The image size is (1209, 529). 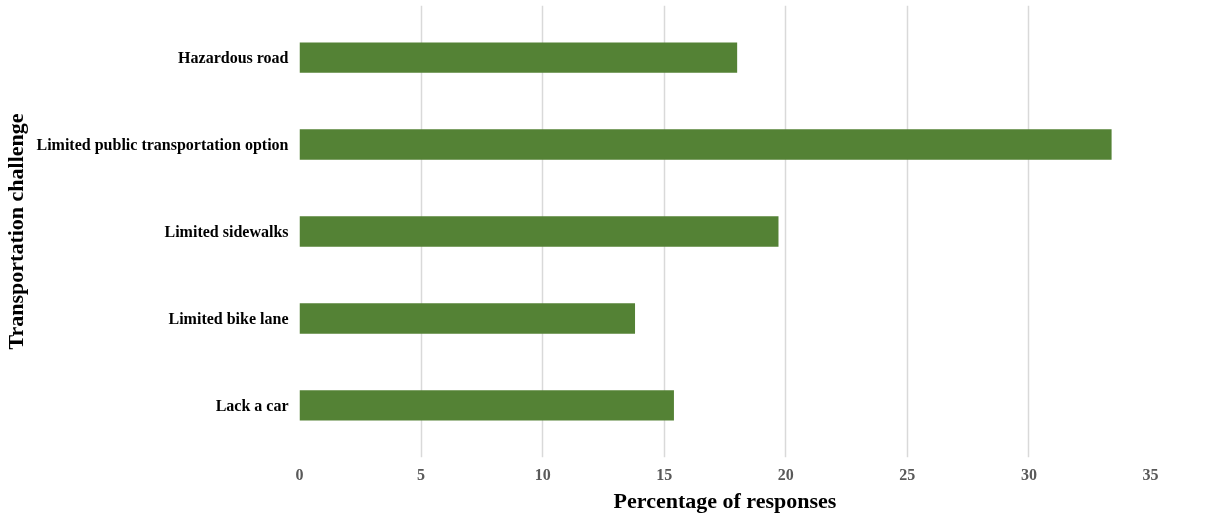 What do you see at coordinates (226, 231) in the screenshot?
I see `y-tick-label: Limited sidewalks` at bounding box center [226, 231].